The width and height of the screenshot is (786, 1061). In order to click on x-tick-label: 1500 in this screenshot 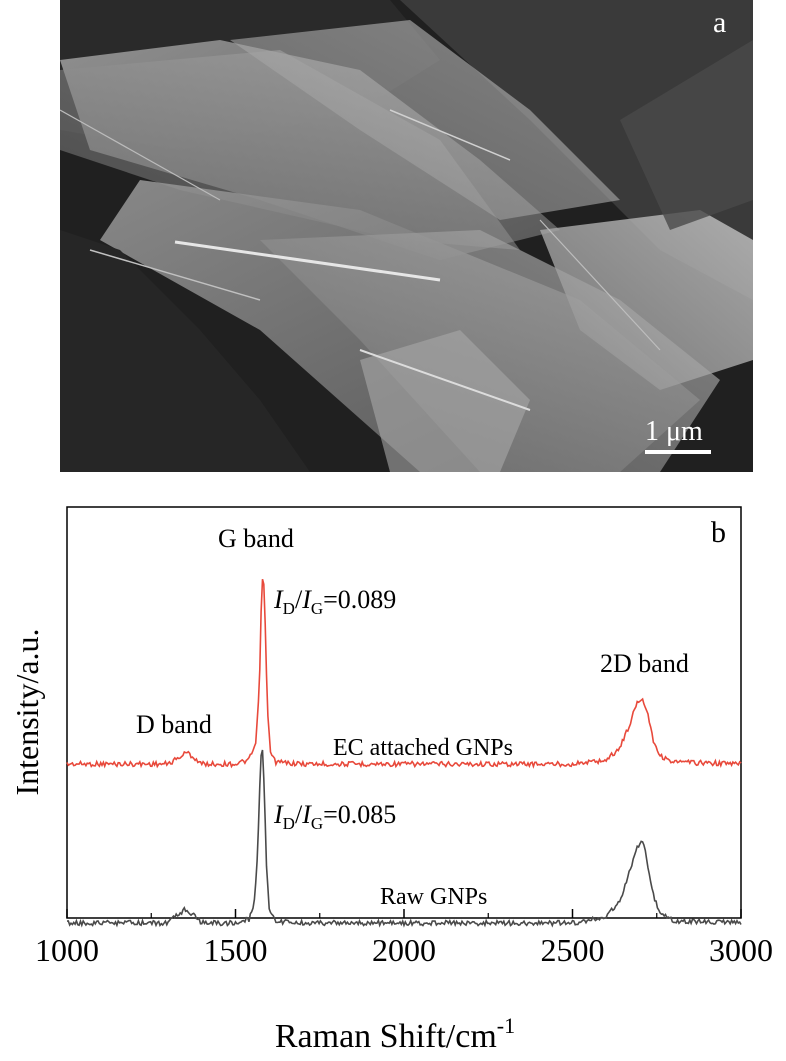, I will do `click(236, 950)`.